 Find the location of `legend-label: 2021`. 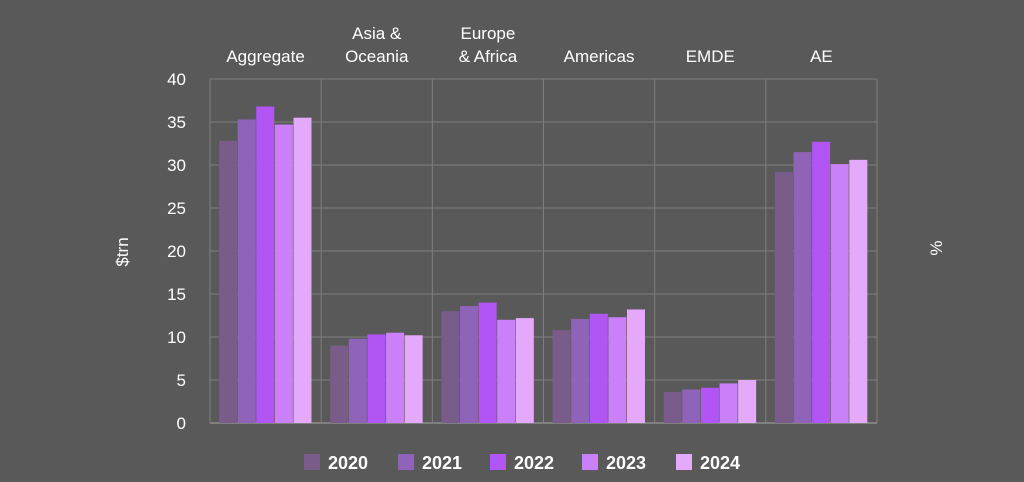

legend-label: 2021 is located at coordinates (442, 463).